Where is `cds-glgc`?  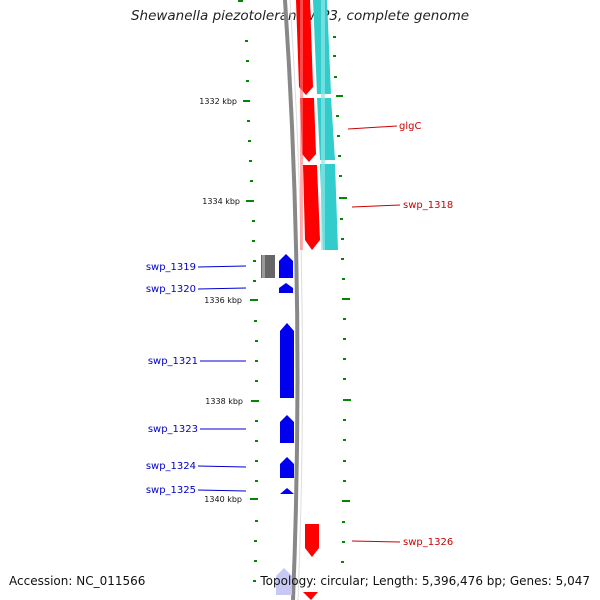 cds-glgc is located at coordinates (308, 130).